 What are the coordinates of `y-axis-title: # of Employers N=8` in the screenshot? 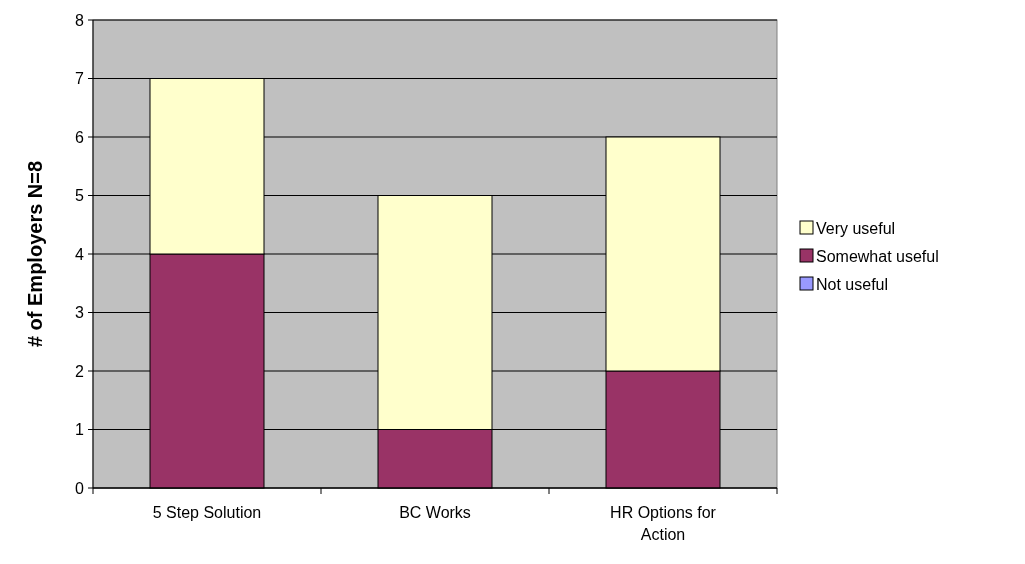 It's located at (35, 254).